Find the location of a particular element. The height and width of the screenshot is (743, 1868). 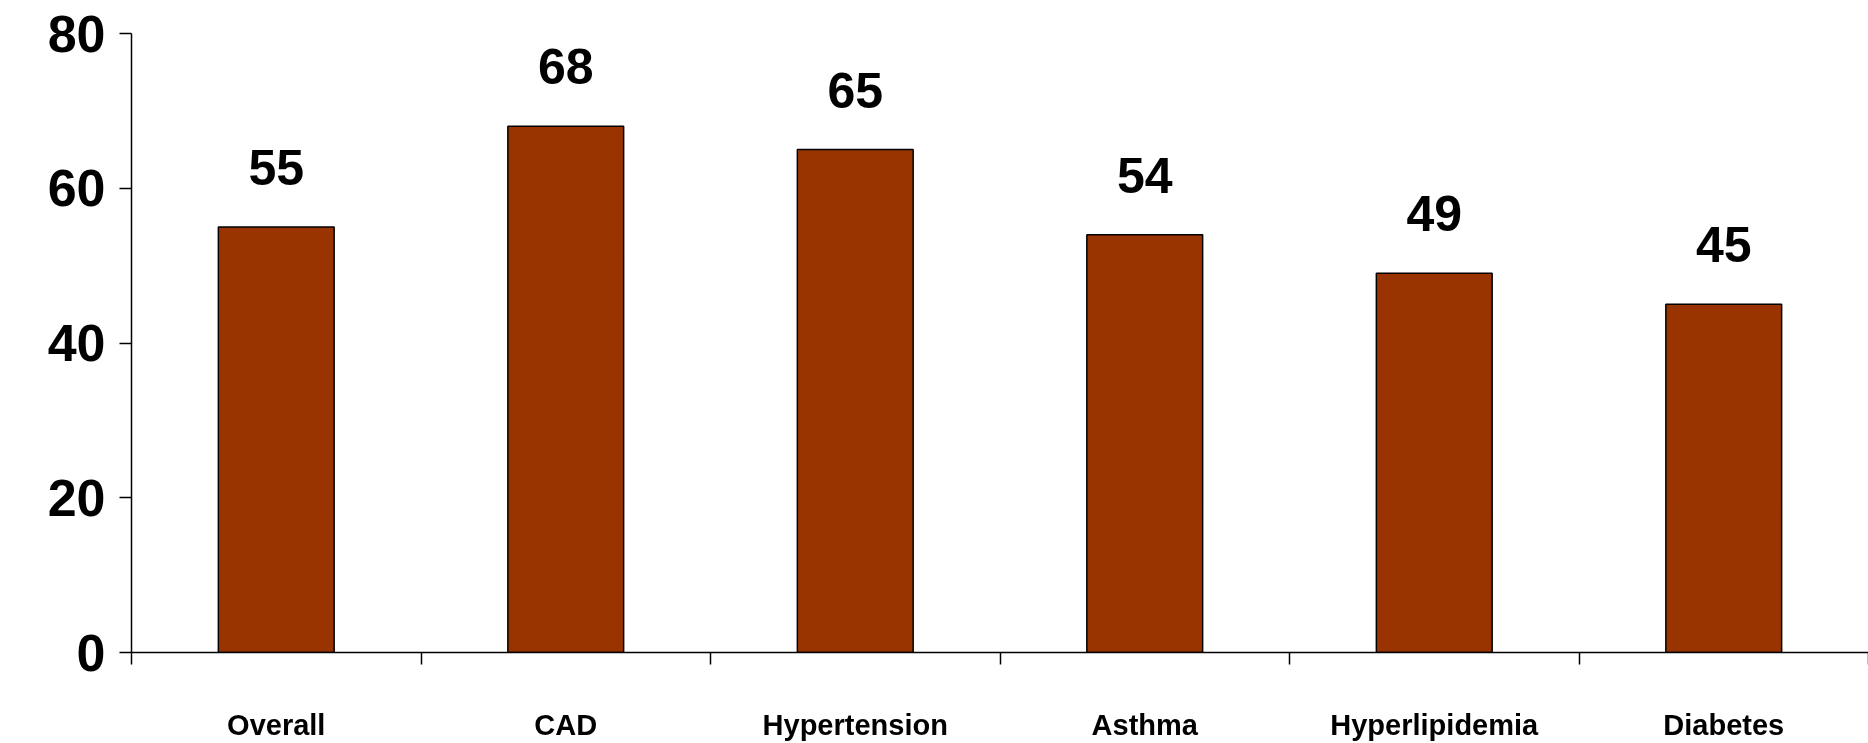

x-tick-label: Hypertension is located at coordinates (855, 724).